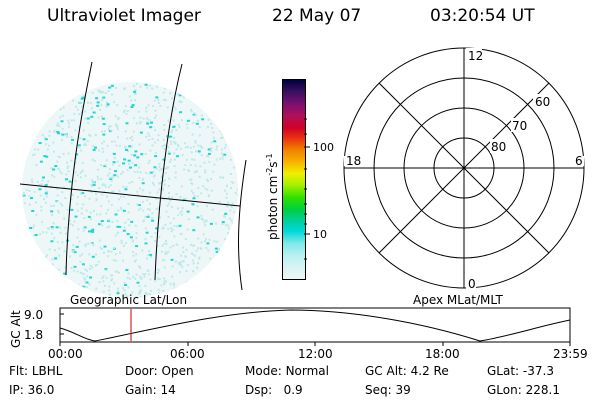  I want to click on altitude-plot-frame, so click(315, 325).